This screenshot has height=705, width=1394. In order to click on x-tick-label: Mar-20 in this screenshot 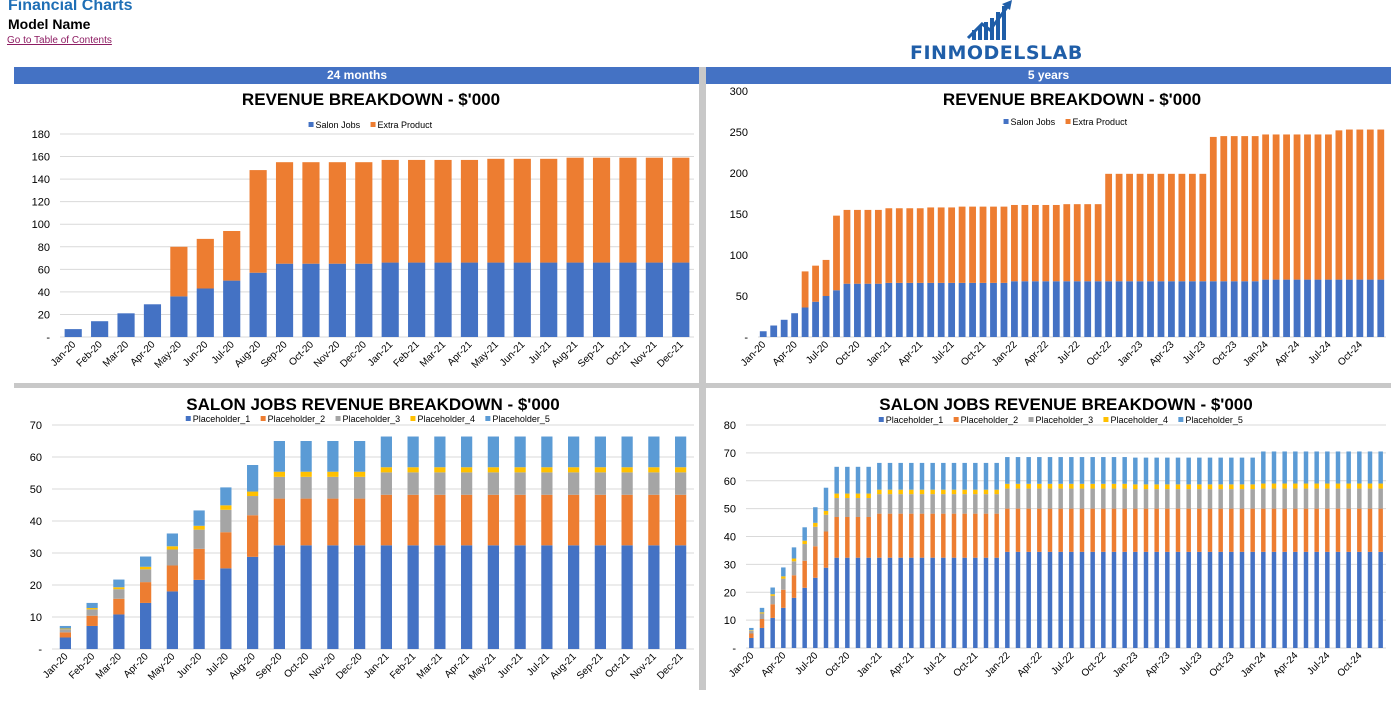, I will do `click(109, 666)`.